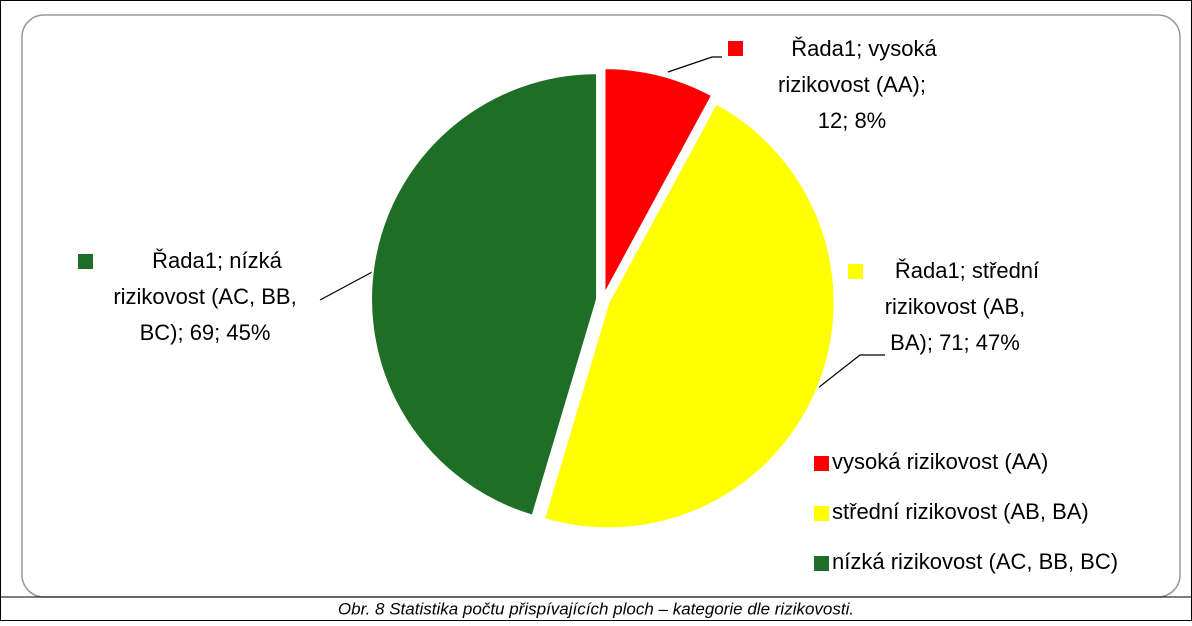 The height and width of the screenshot is (626, 1192). What do you see at coordinates (204, 296) in the screenshot?
I see `data-label: rizikovost (AC, BB,` at bounding box center [204, 296].